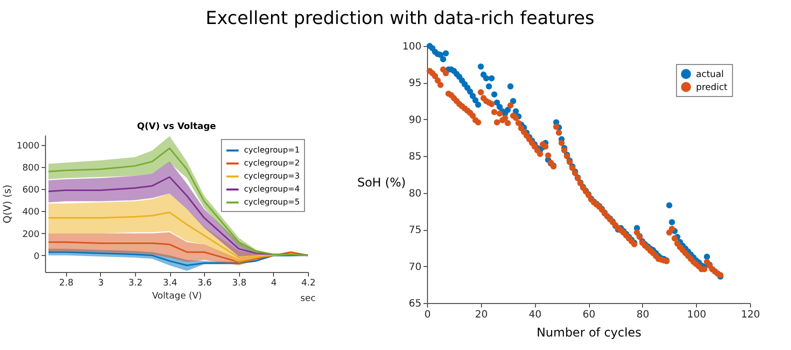 Image resolution: width=791 pixels, height=350 pixels. Describe the element at coordinates (101, 283) in the screenshot. I see `x-tick-label: 3` at that location.